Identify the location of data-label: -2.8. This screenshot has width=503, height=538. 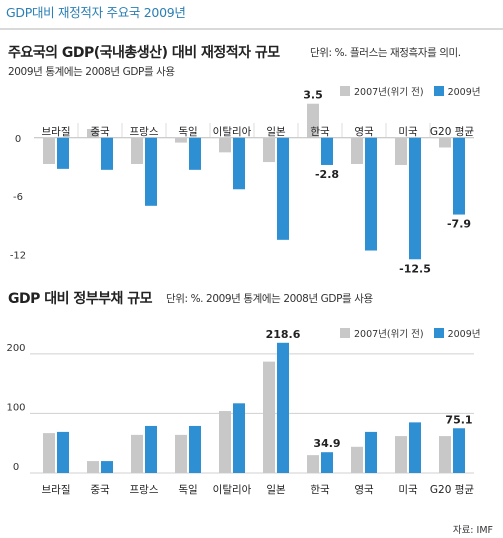
(327, 174).